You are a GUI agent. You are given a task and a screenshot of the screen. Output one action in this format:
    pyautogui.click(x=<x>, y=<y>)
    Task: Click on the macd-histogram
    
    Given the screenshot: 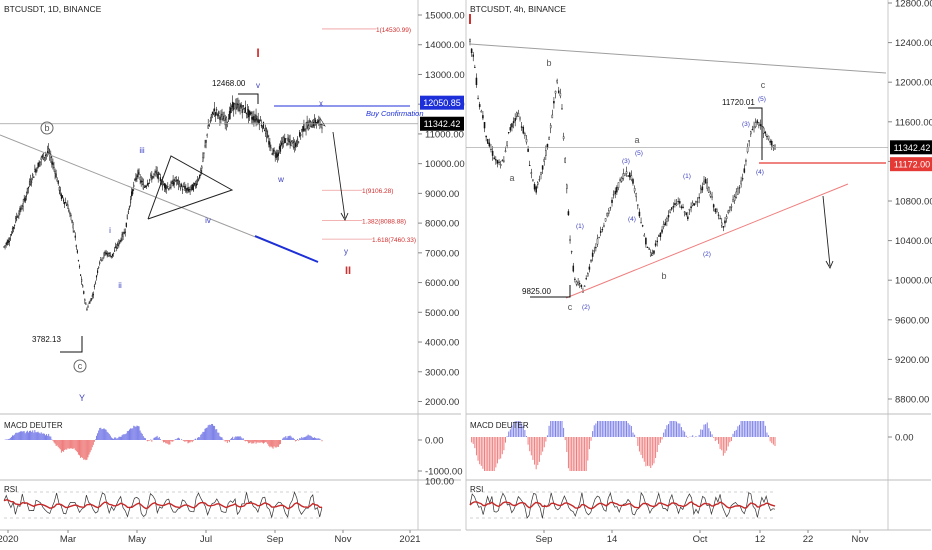 What is the action you would take?
    pyautogui.click(x=623, y=446)
    